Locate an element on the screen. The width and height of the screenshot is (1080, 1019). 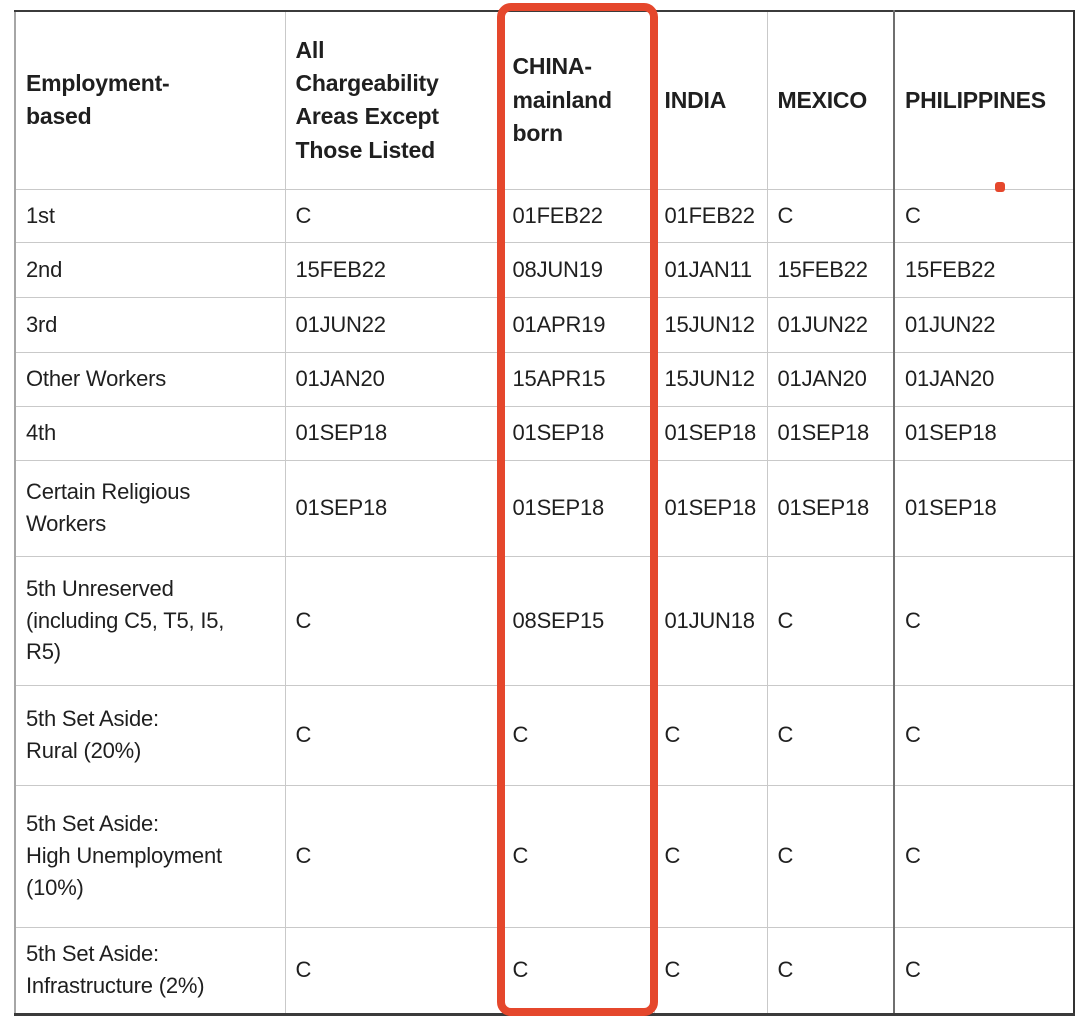
row-category: 5th Set Aside: High Unemployment (10%) is located at coordinates (150, 856).